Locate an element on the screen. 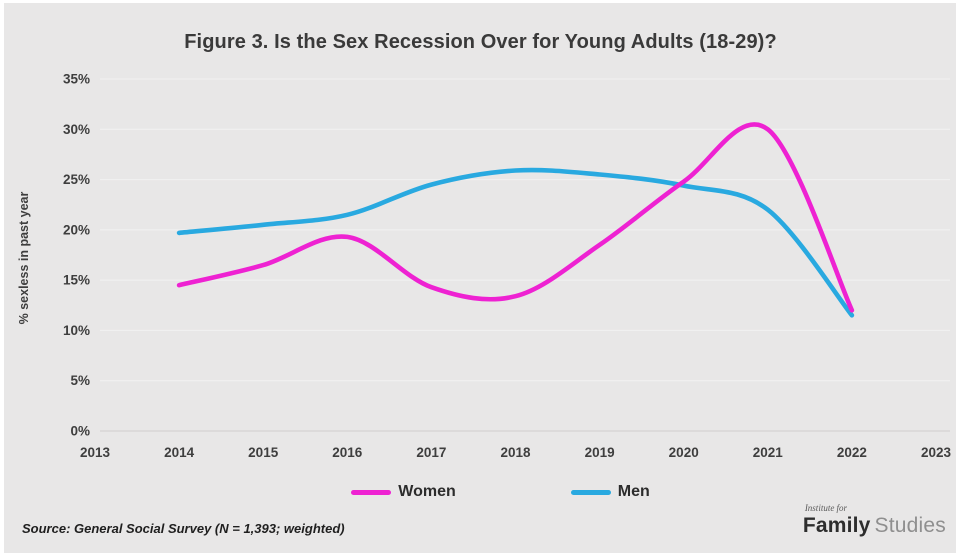 The height and width of the screenshot is (553, 961). logo-family-studies: Family Studies is located at coordinates (874, 525).